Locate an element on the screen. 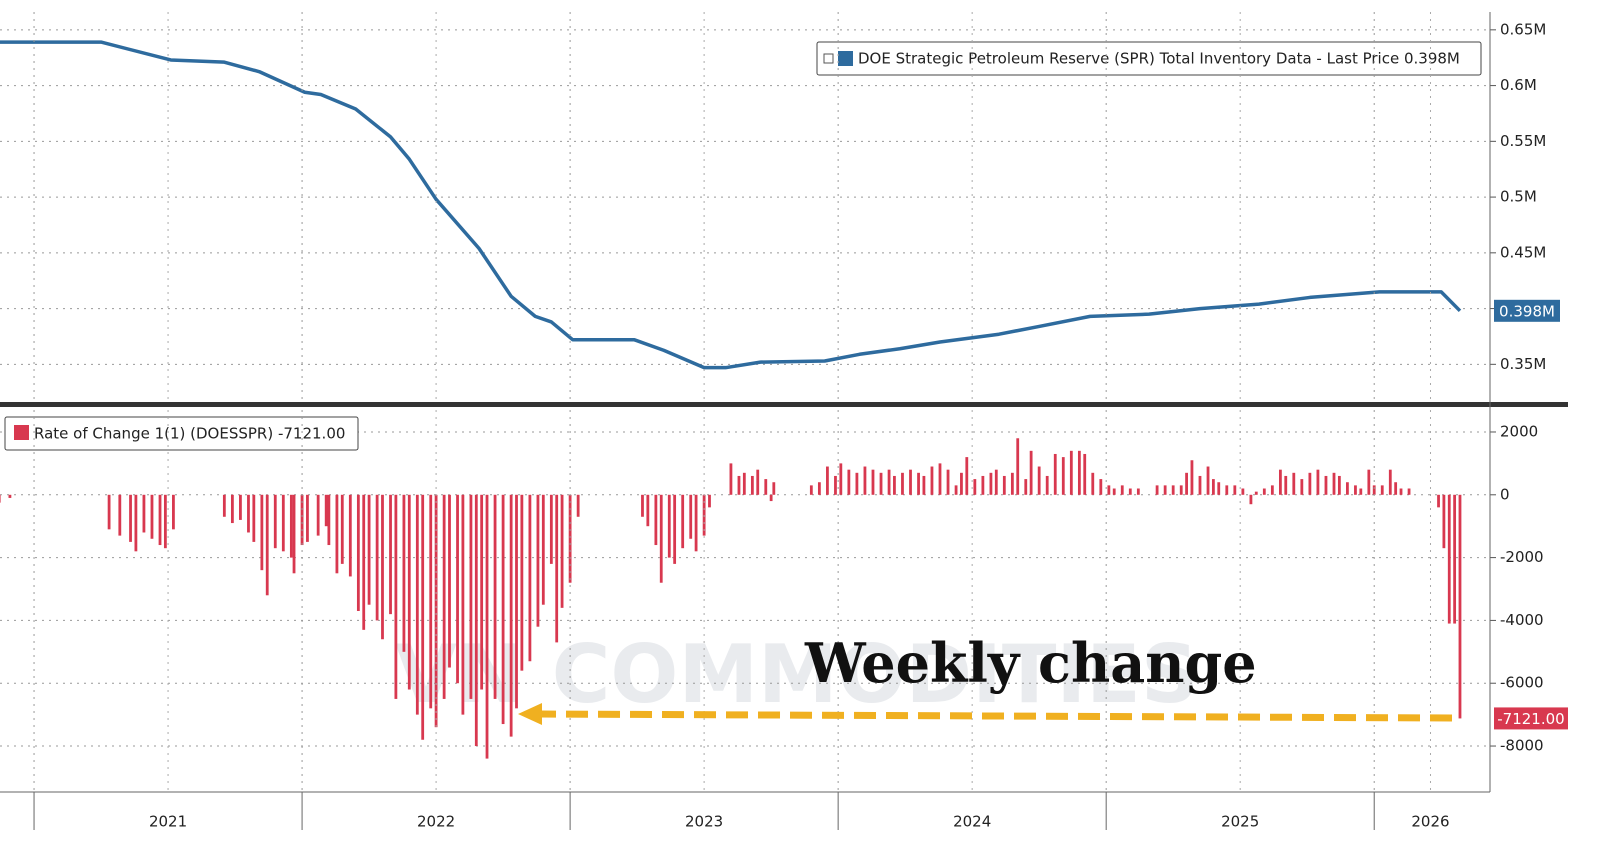 This screenshot has height=852, width=1600. y-tick-label: -2000 is located at coordinates (1522, 557).